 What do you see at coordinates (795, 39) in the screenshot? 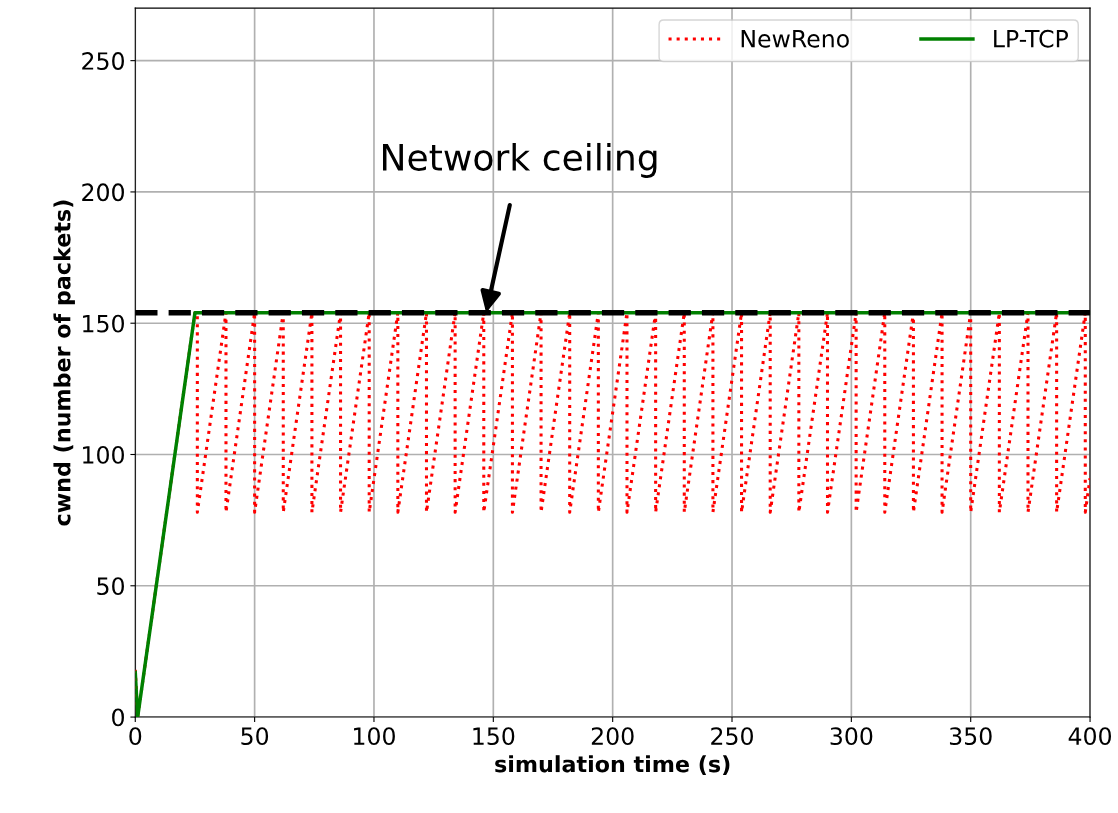
I see `legend-label: NewReno` at bounding box center [795, 39].